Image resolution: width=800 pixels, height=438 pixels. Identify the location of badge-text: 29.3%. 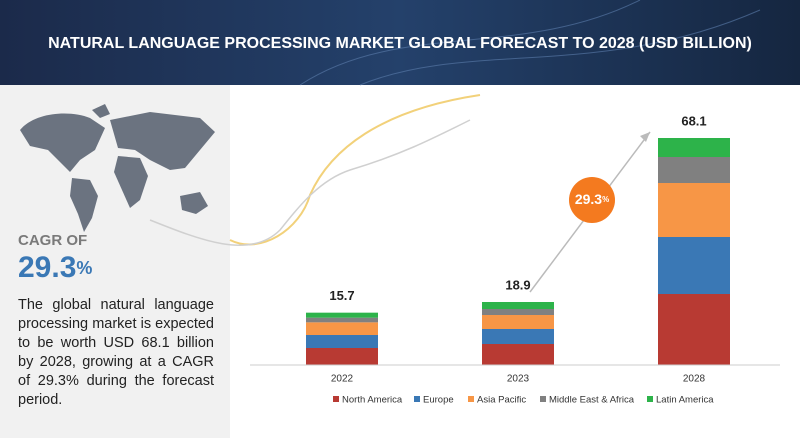
(592, 199).